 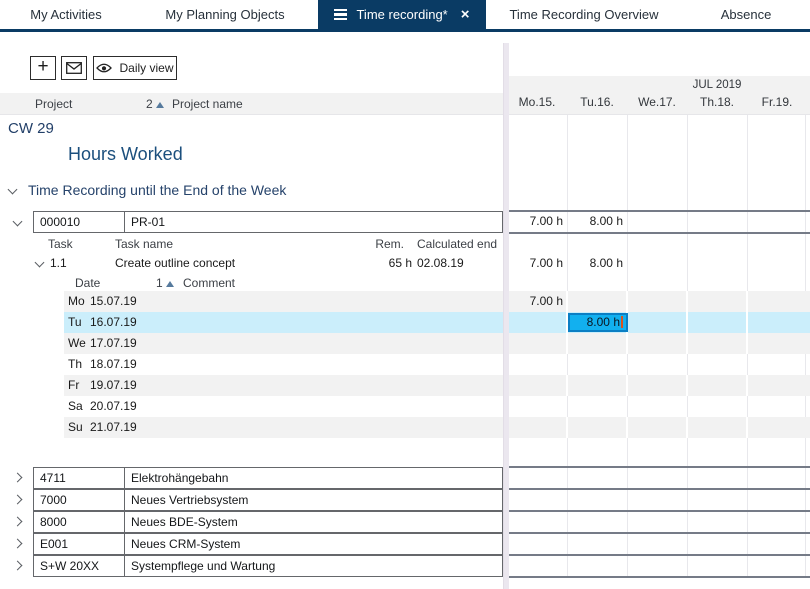 I want to click on project-name-cell: Elektrohängebahn, so click(x=313, y=478).